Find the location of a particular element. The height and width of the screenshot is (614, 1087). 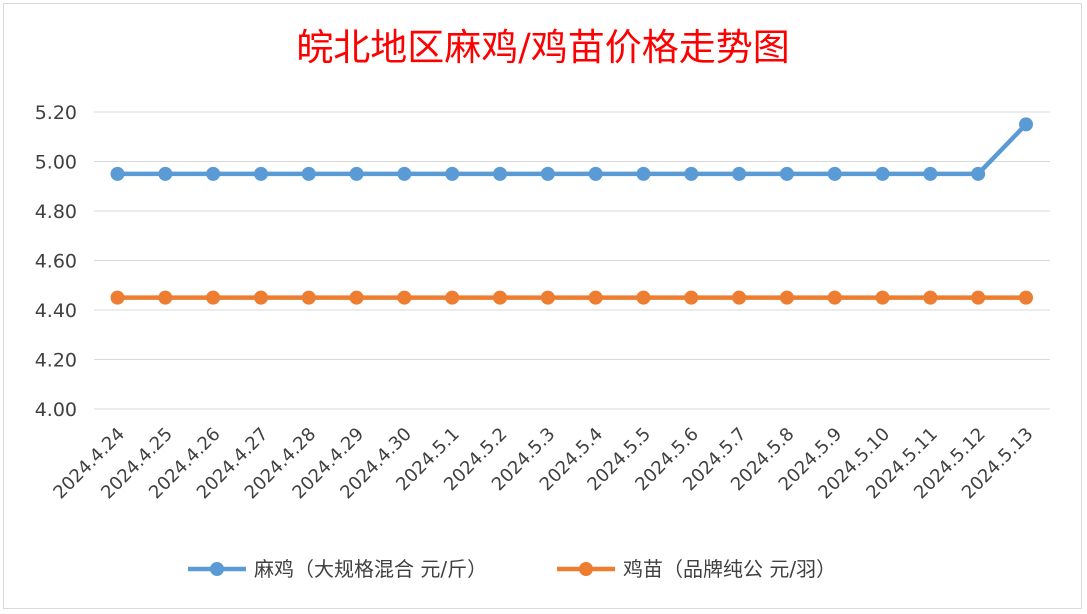

legend: 麻鸡（大规格混合 元/斤） 鸡苗（品牌纯公 元/羽） is located at coordinates (512, 569).